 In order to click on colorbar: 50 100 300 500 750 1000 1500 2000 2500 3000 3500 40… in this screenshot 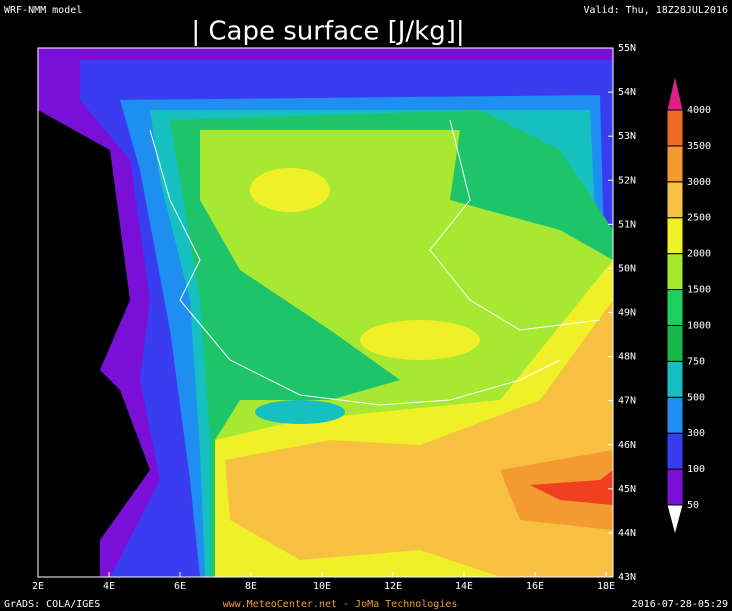, I will do `click(688, 305)`.